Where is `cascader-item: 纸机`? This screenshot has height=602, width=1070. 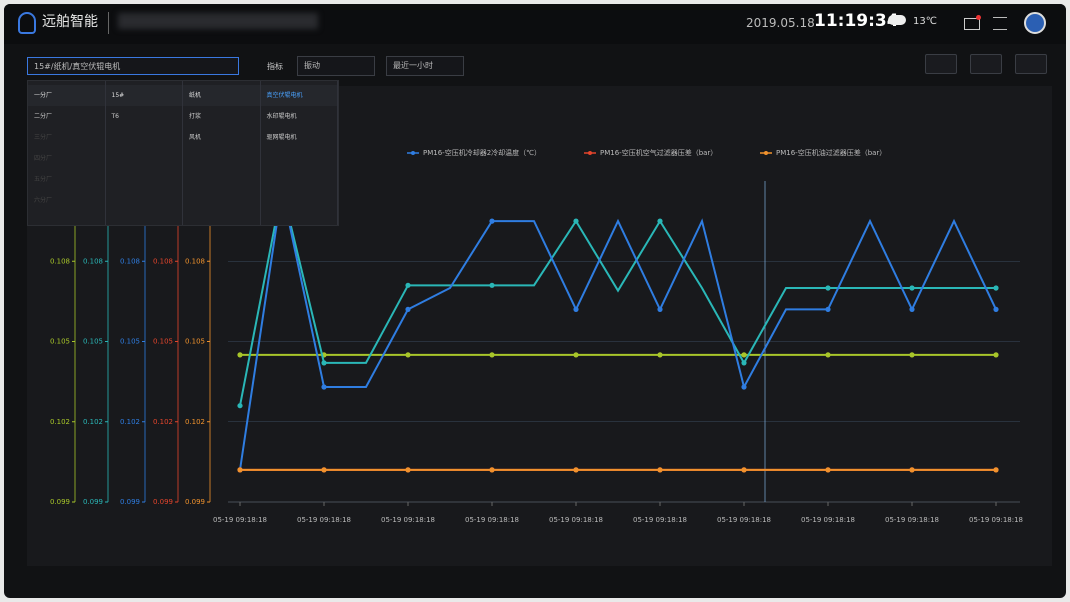
cascader-item: 纸机 is located at coordinates (221, 95).